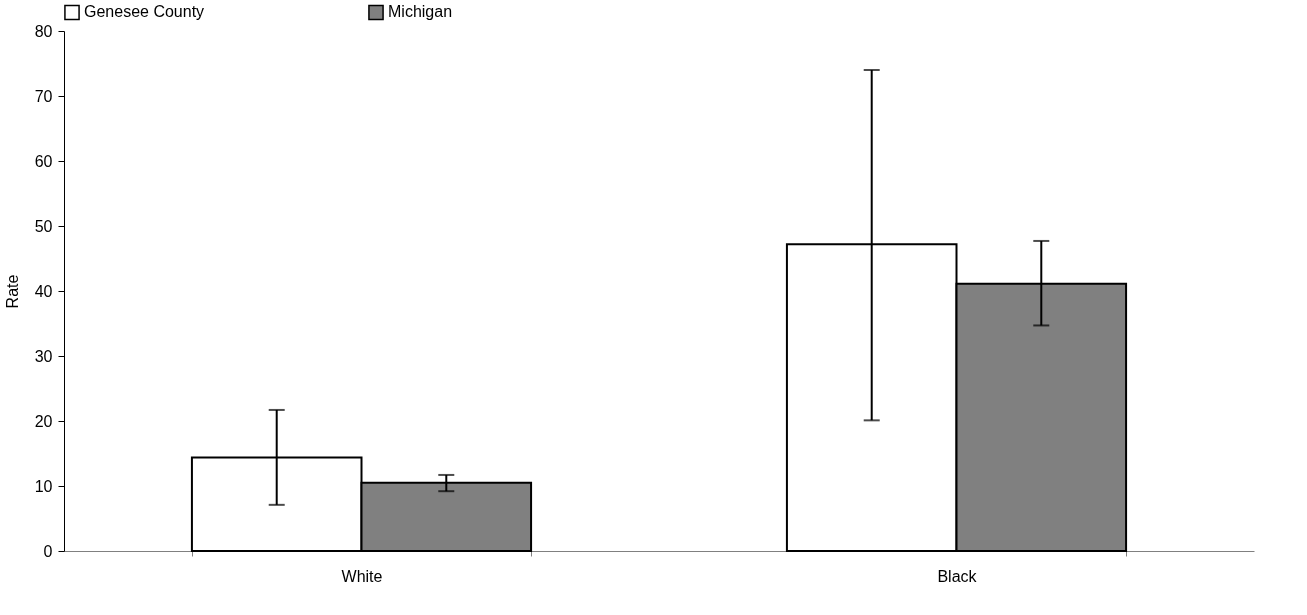  Describe the element at coordinates (48, 551) in the screenshot. I see `y-tick-label: 0` at that location.